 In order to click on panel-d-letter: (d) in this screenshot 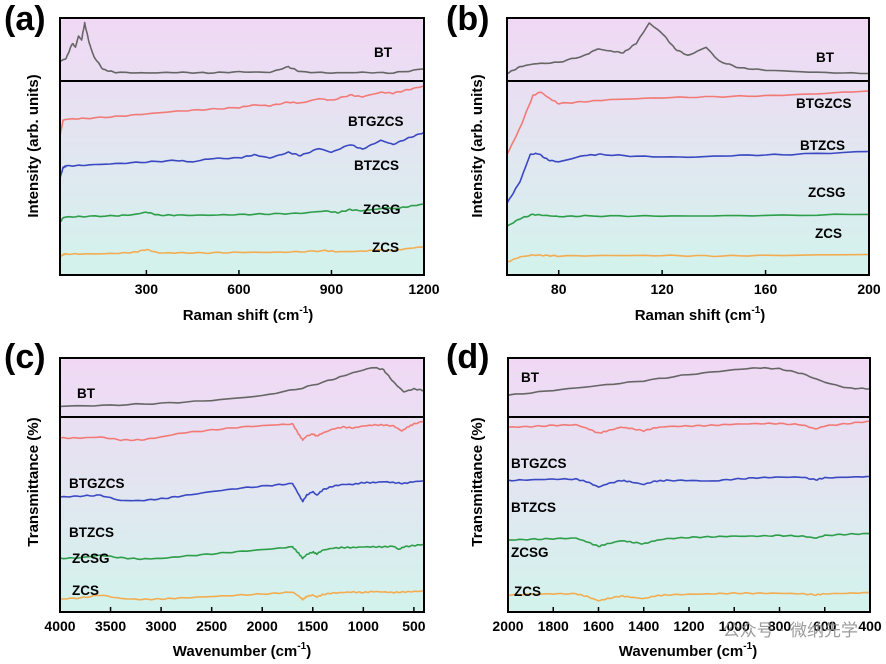, I will do `click(467, 357)`.